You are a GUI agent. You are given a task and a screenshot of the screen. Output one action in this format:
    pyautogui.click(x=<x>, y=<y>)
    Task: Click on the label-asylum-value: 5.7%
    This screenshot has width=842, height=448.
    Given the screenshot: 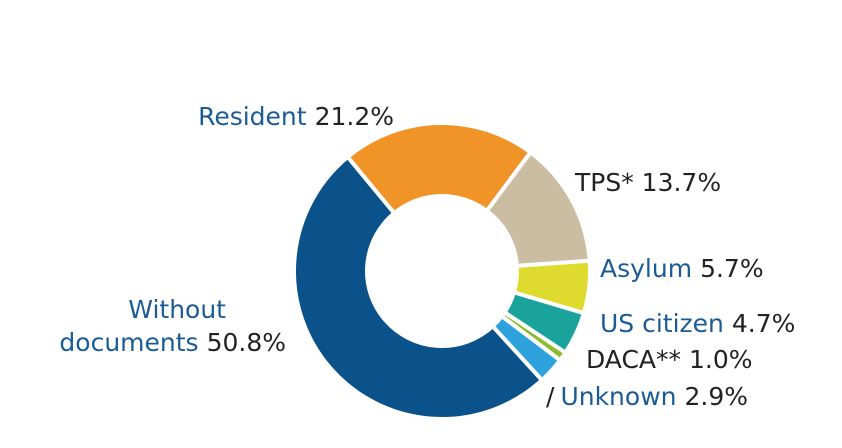 What is the action you would take?
    pyautogui.click(x=732, y=268)
    